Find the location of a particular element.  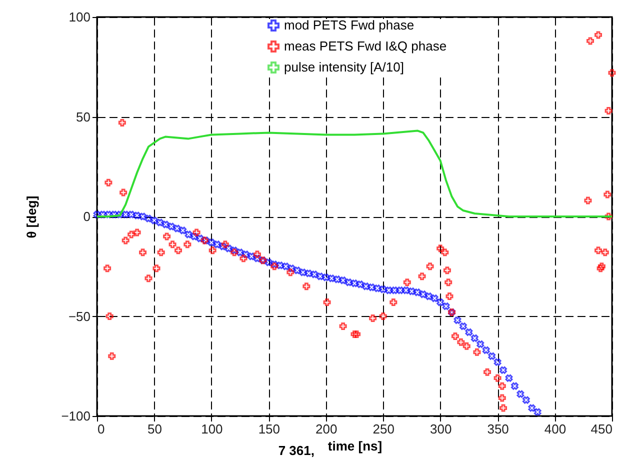

x-tick-label: 250 is located at coordinates (383, 429).